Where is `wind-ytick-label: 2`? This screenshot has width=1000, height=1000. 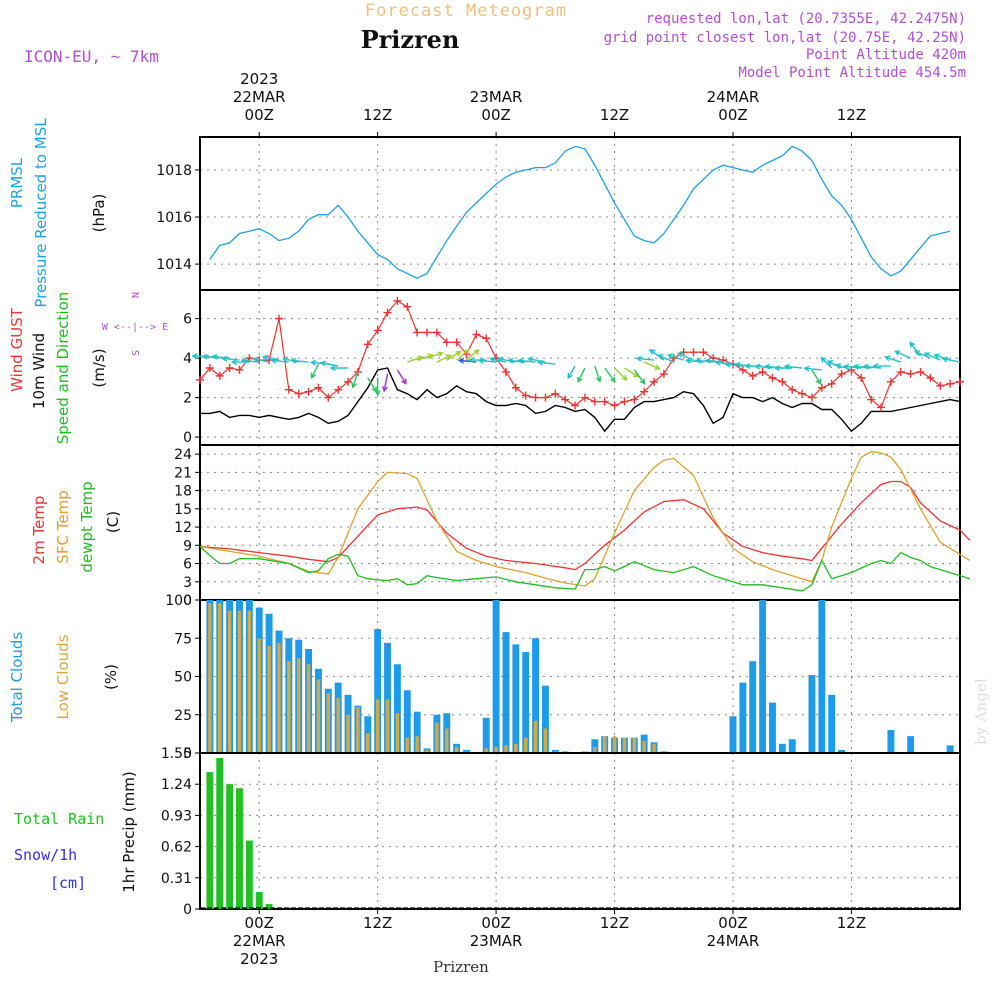 wind-ytick-label: 2 is located at coordinates (187, 399).